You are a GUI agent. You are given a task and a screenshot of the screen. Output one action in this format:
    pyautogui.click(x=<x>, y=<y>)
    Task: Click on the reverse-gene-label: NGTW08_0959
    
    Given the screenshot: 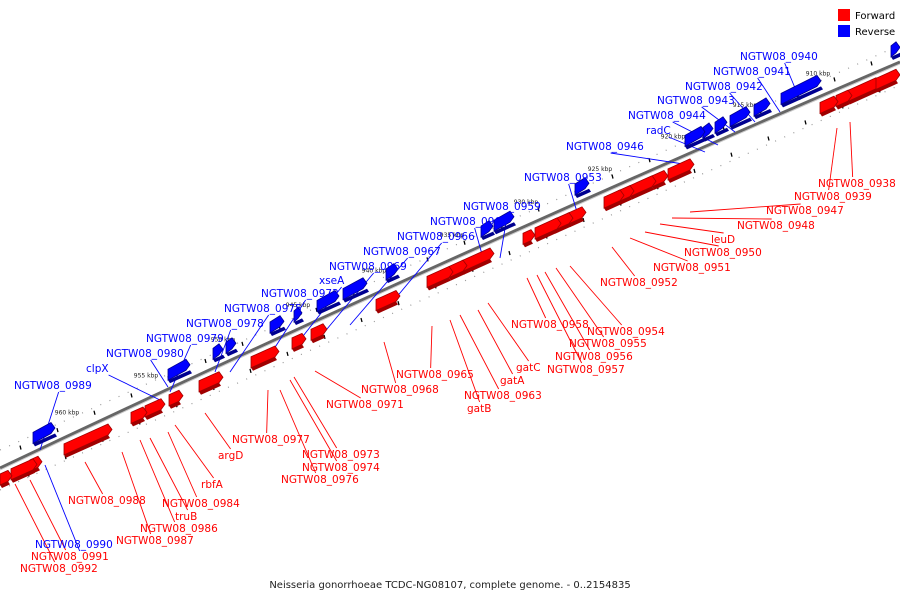 What is the action you would take?
    pyautogui.click(x=502, y=207)
    